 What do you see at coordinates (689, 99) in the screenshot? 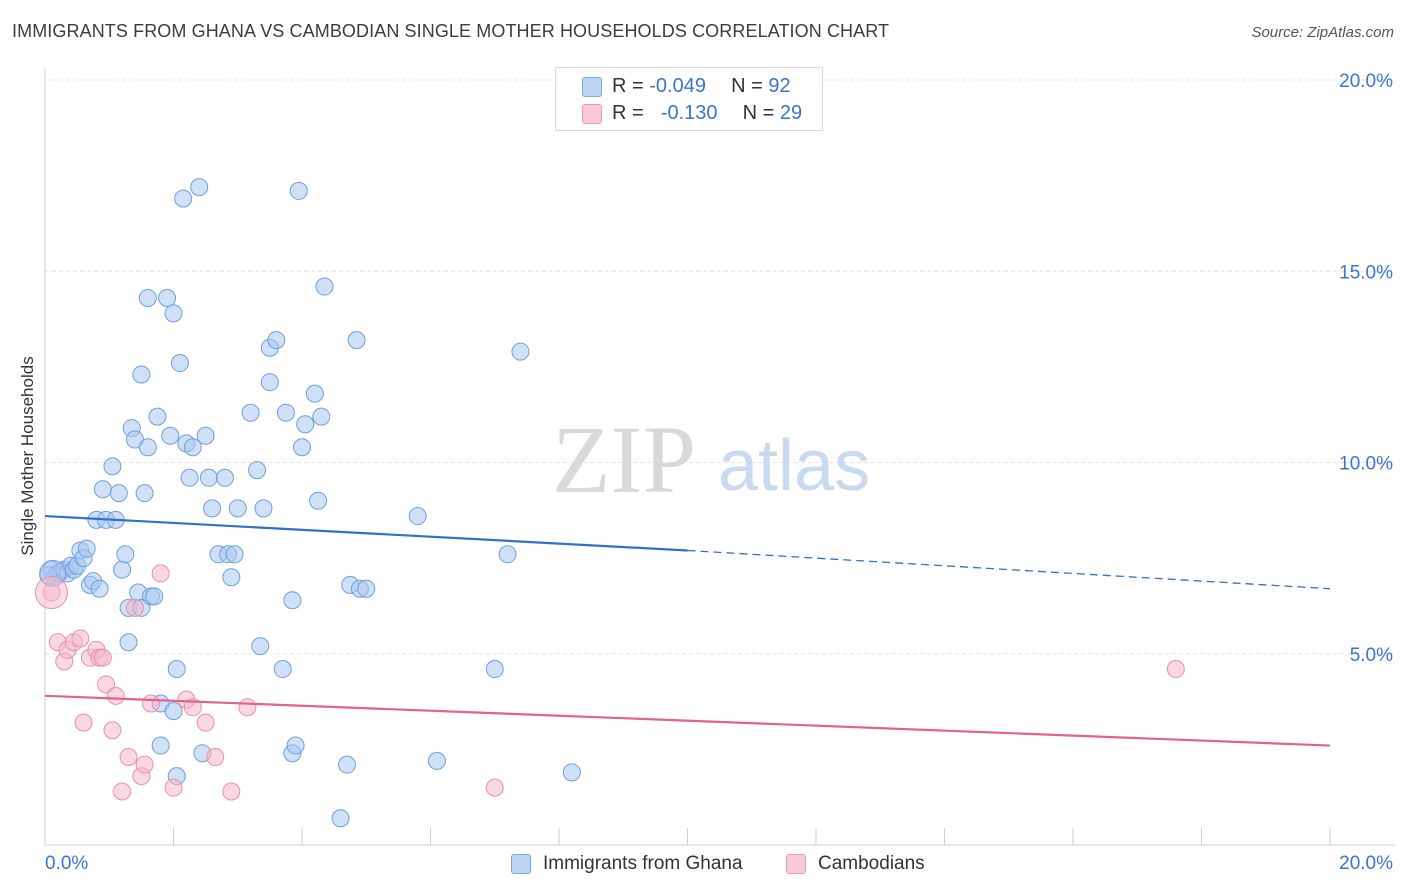
I see `correlation-legend: R = -0.049 N = 92 R = -0.130 N = 29` at bounding box center [689, 99].